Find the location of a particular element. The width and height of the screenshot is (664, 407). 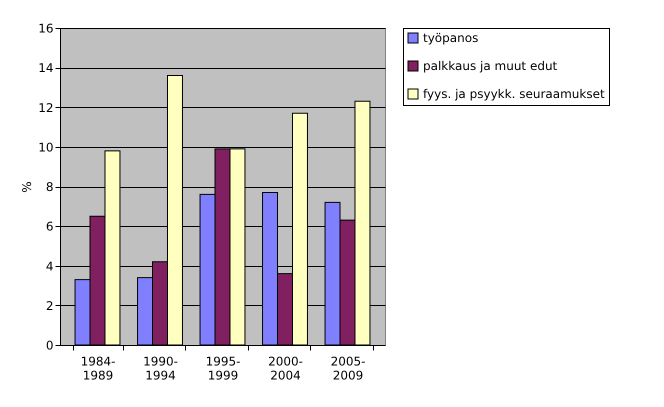

y-tick-label: 12 is located at coordinates (46, 107).